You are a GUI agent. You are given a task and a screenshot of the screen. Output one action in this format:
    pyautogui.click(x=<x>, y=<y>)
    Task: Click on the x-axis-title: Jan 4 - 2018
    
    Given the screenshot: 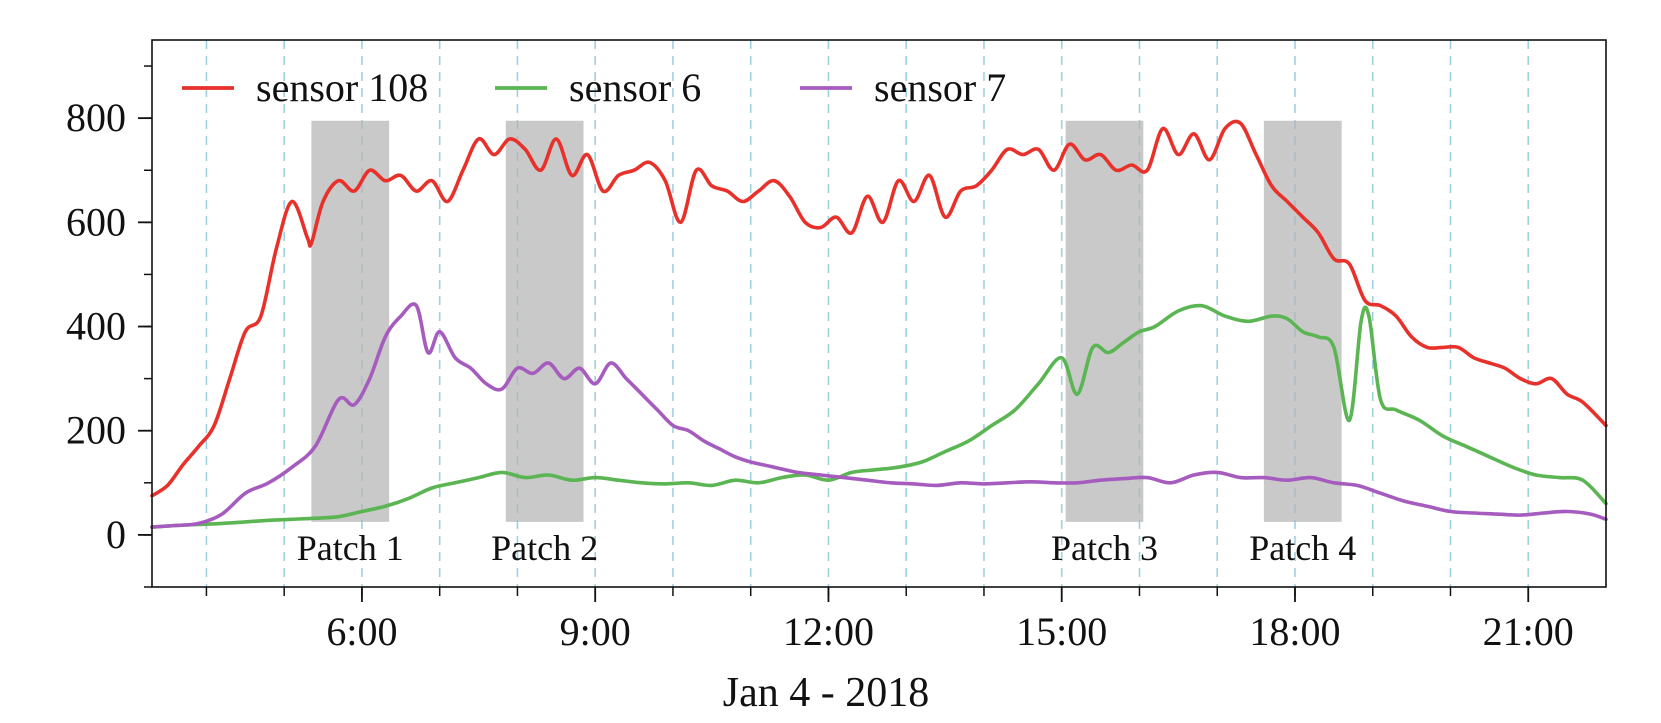 What is the action you would take?
    pyautogui.click(x=826, y=693)
    